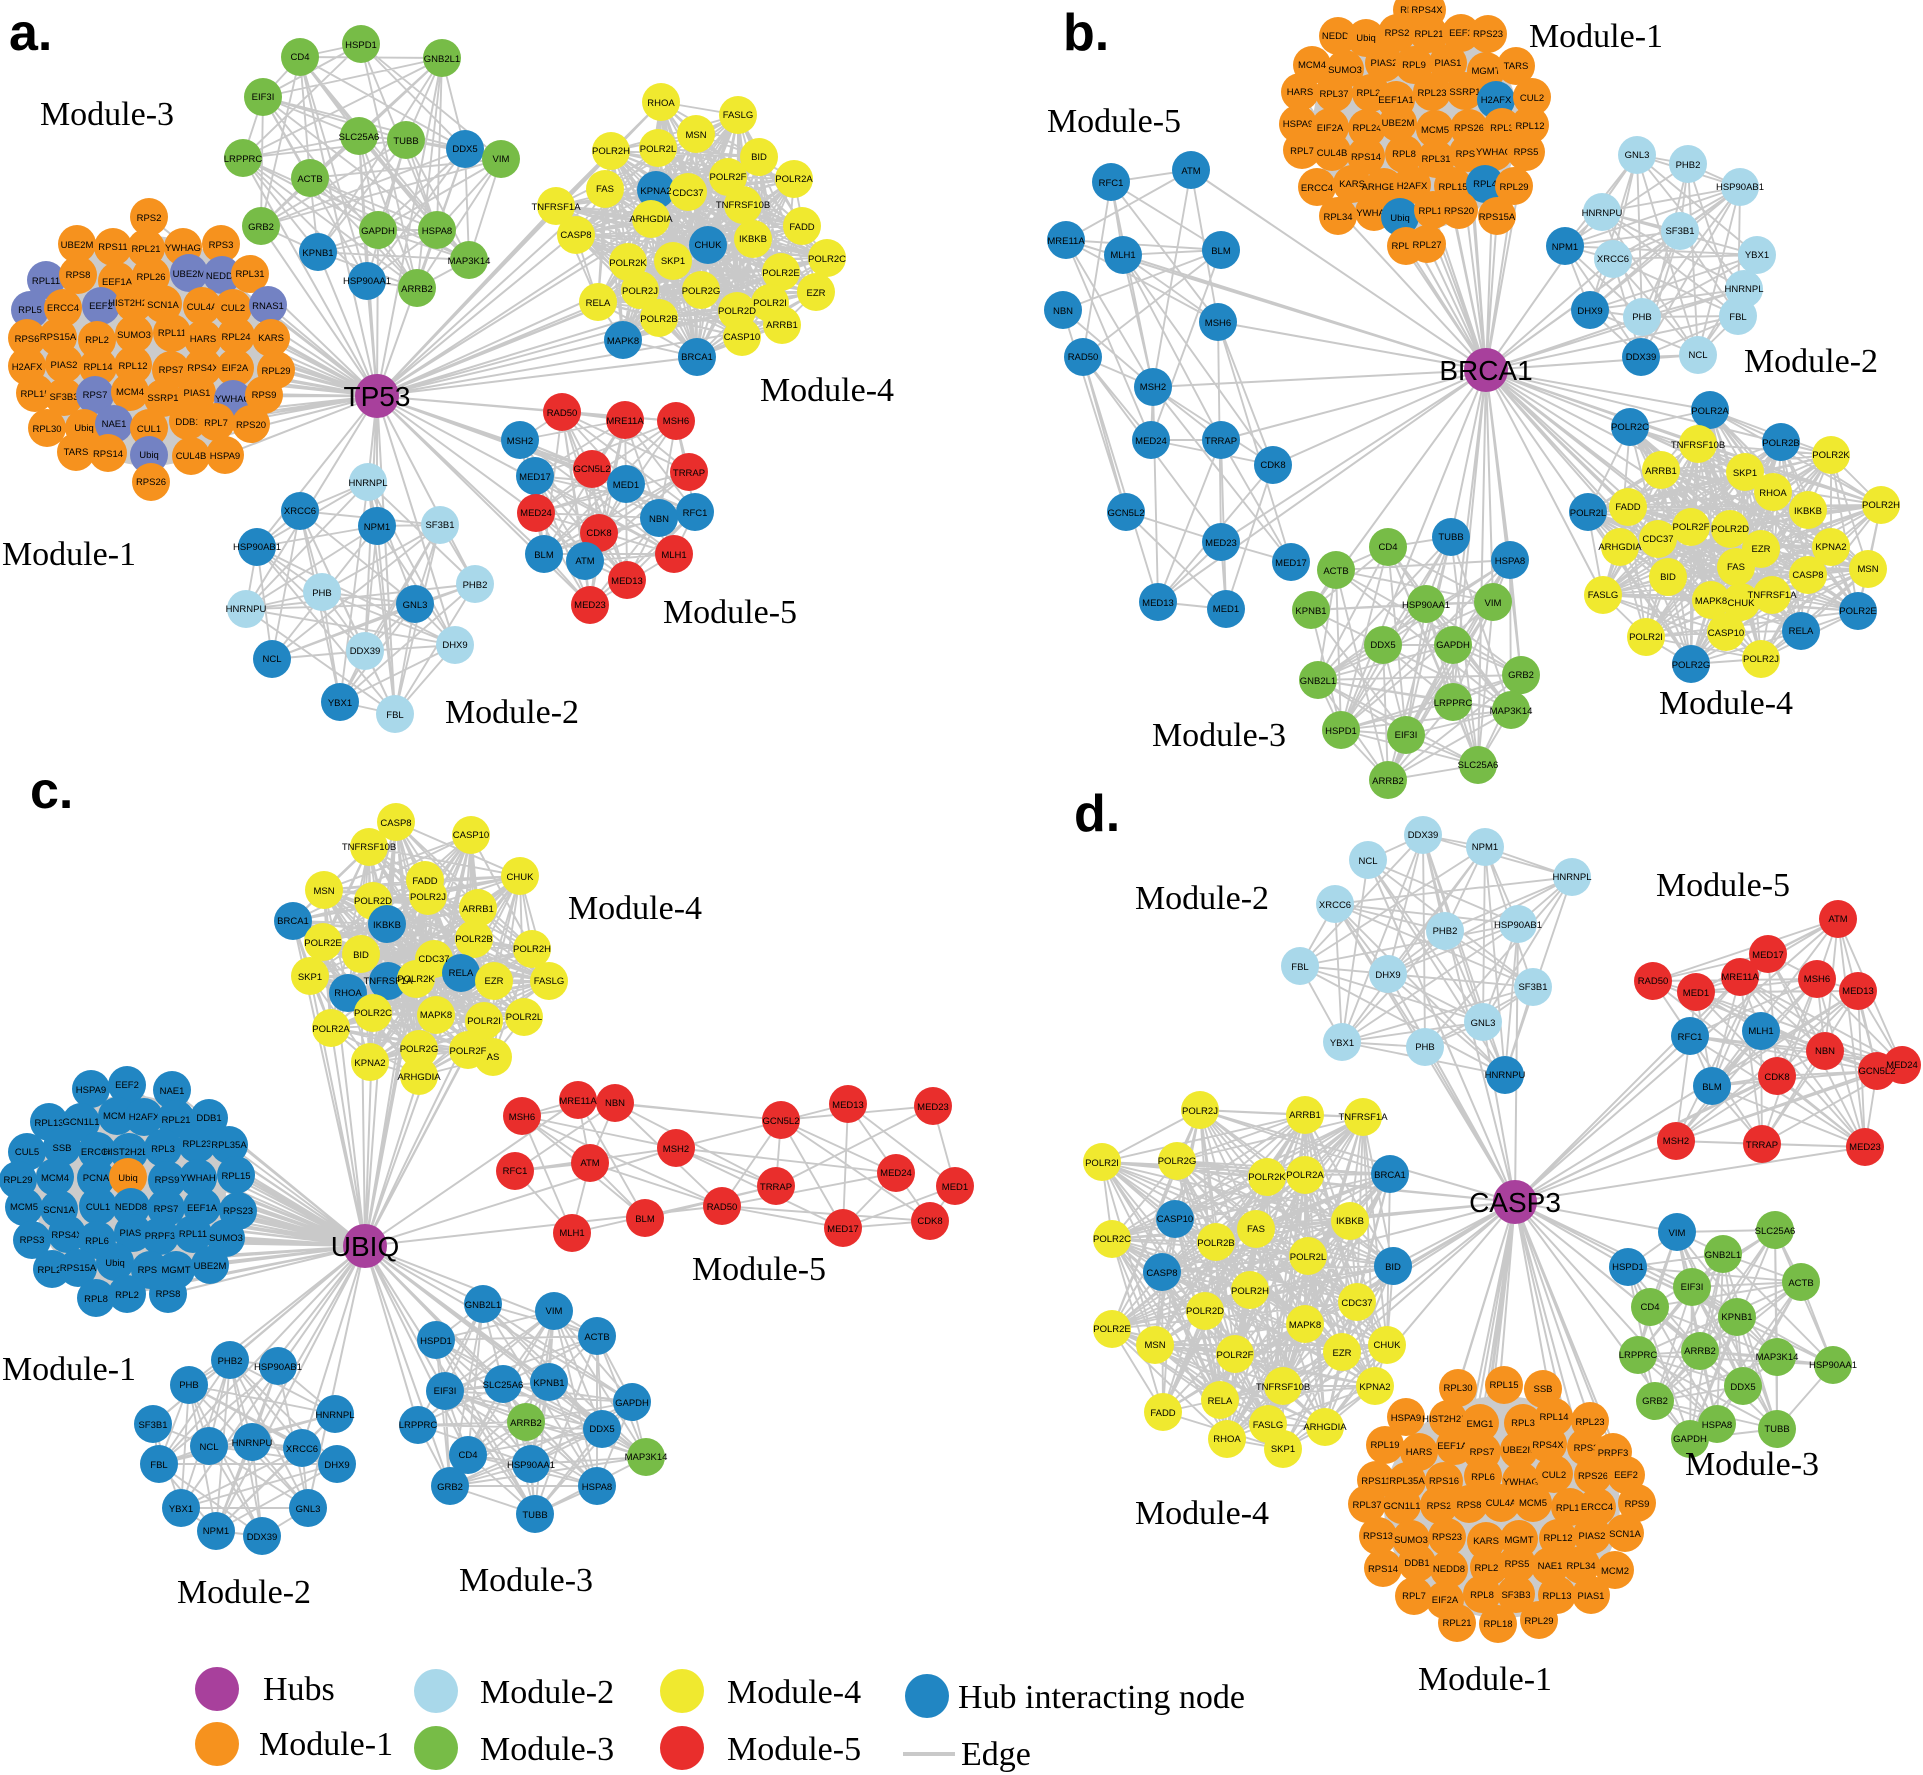 The height and width of the screenshot is (1775, 1923). I want to click on svg-text: RAD50, so click(562, 413).